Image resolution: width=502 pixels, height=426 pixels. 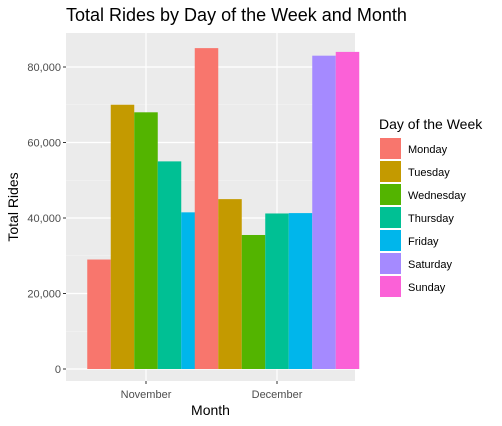 I want to click on bar-monday-november, so click(x=99, y=314).